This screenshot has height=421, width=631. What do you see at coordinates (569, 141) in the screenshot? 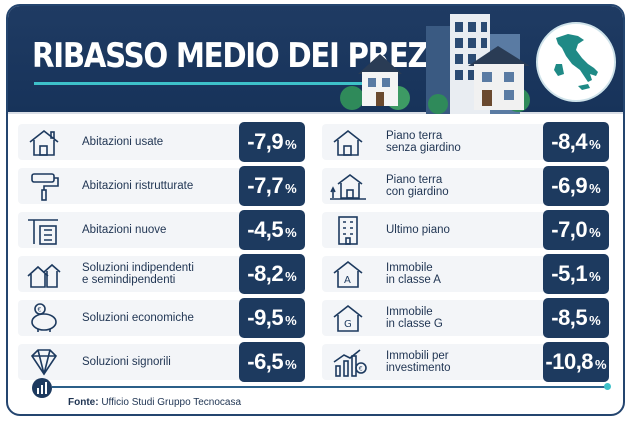
I see `value-number: -8,4` at bounding box center [569, 141].